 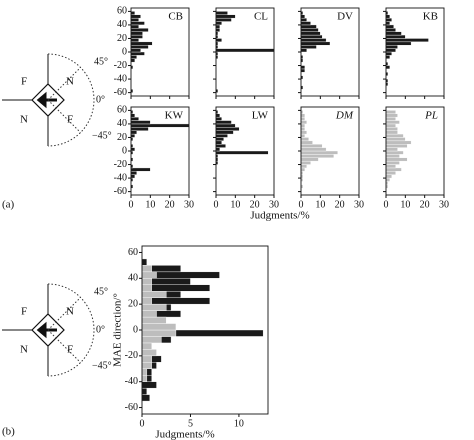 What do you see at coordinates (414, 53) in the screenshot?
I see `histogram-panel: KB` at bounding box center [414, 53].